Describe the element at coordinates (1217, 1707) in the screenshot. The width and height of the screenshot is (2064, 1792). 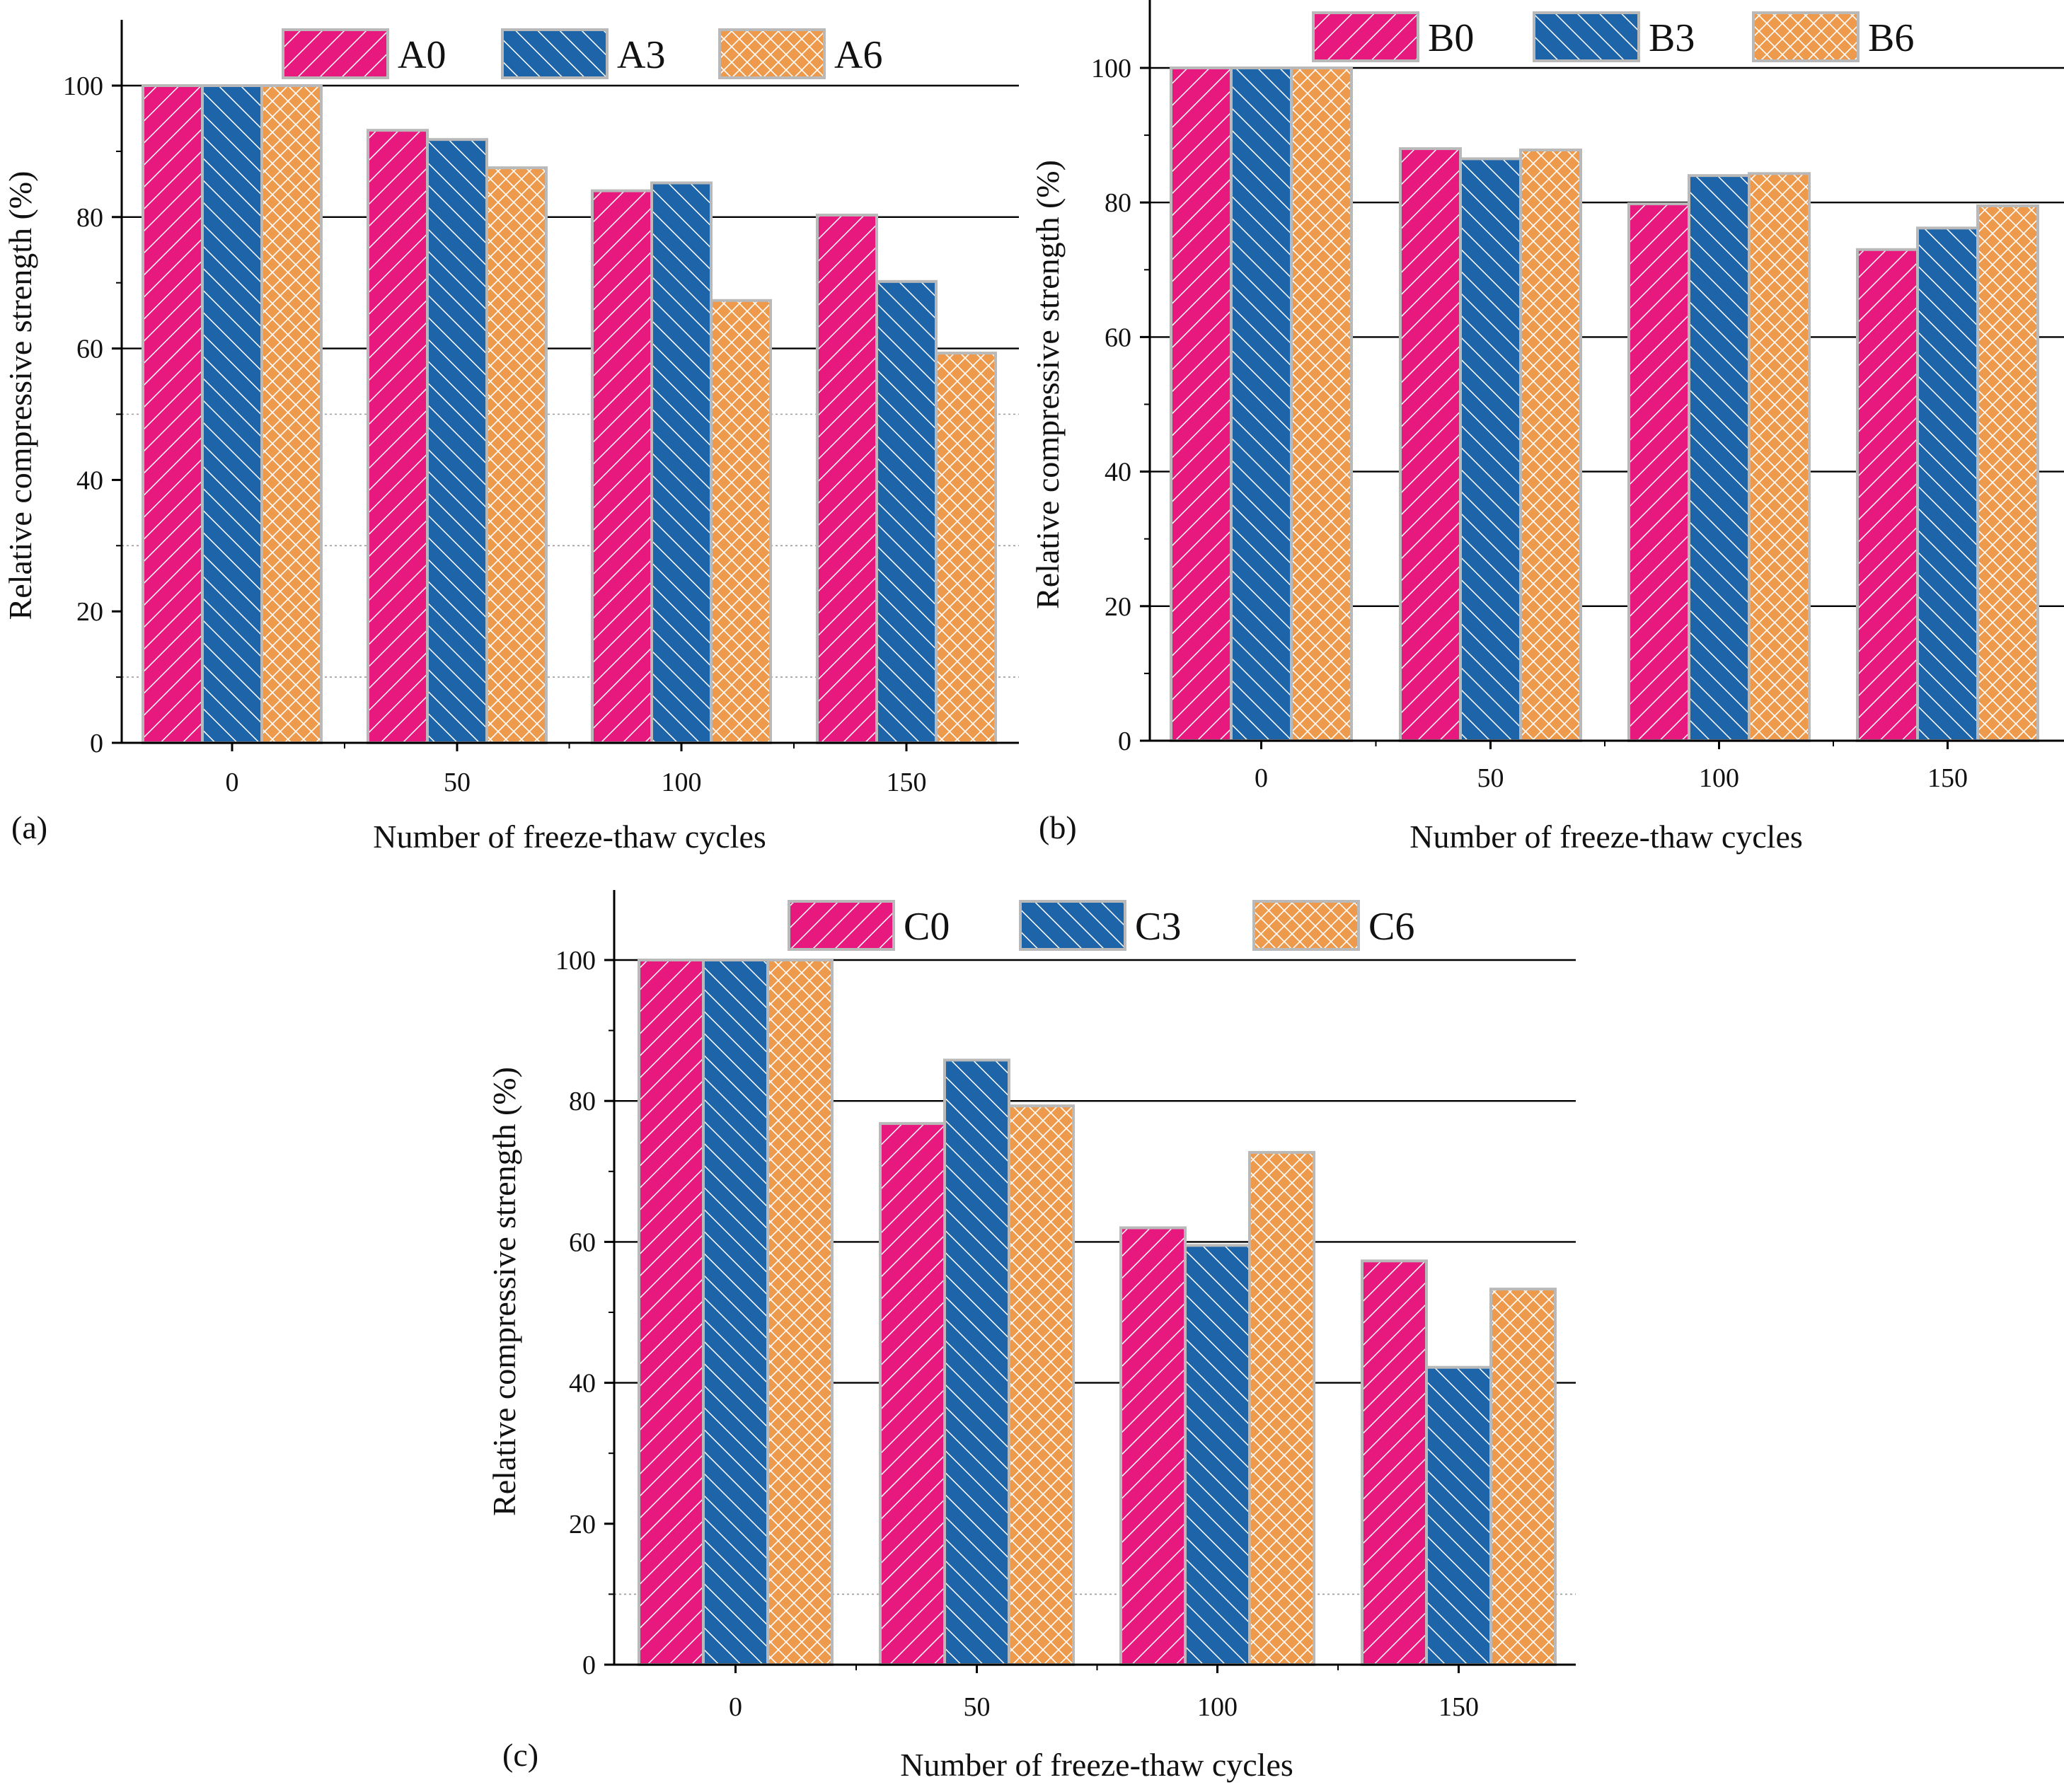
I see `panel-c-x-tick-label-100: 100` at that location.